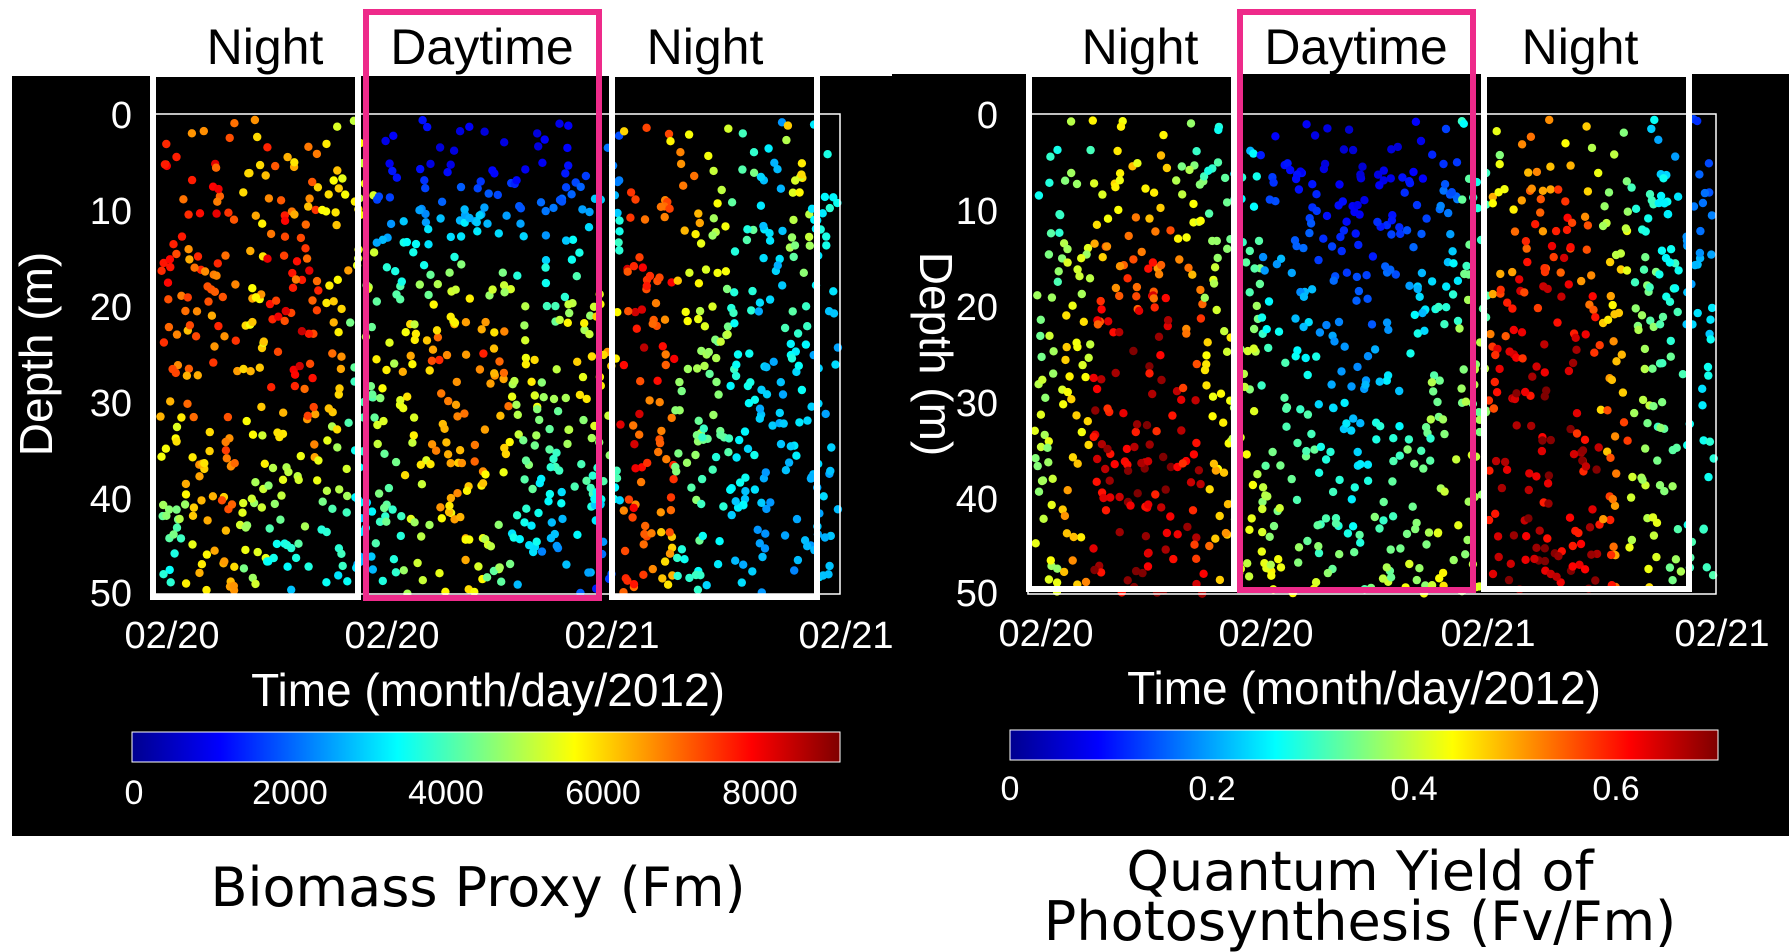  I want to click on colorbar-tick-label: 0.2, so click(1211, 789).